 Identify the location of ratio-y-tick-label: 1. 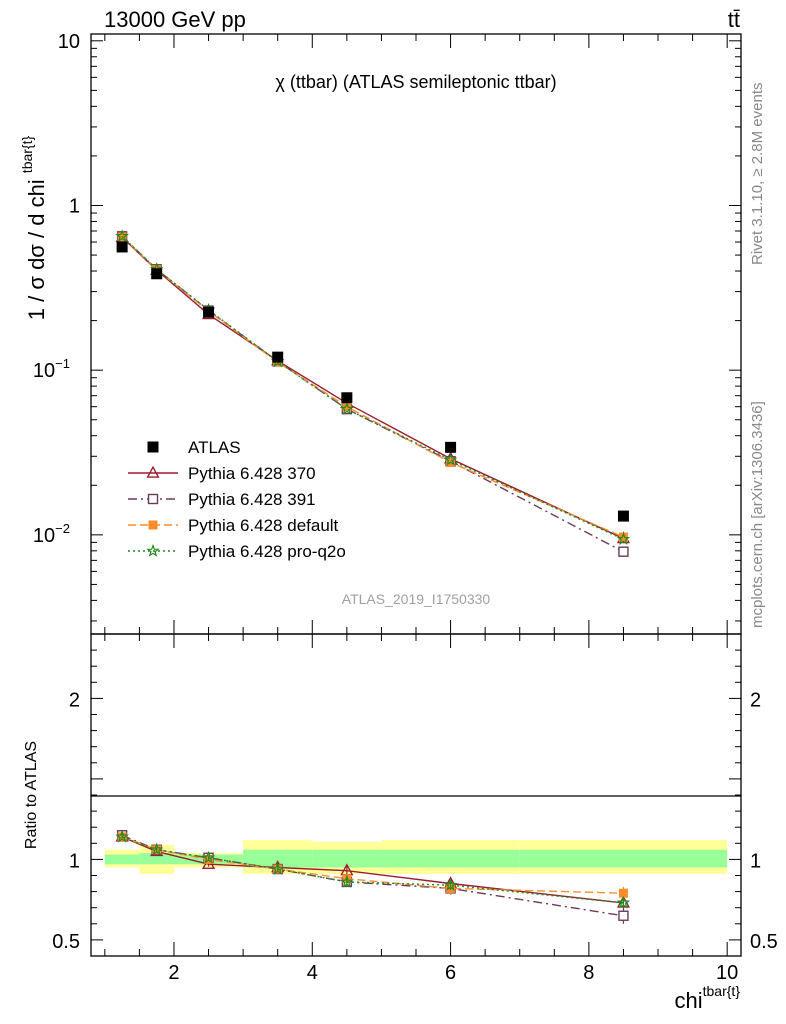
(74, 861).